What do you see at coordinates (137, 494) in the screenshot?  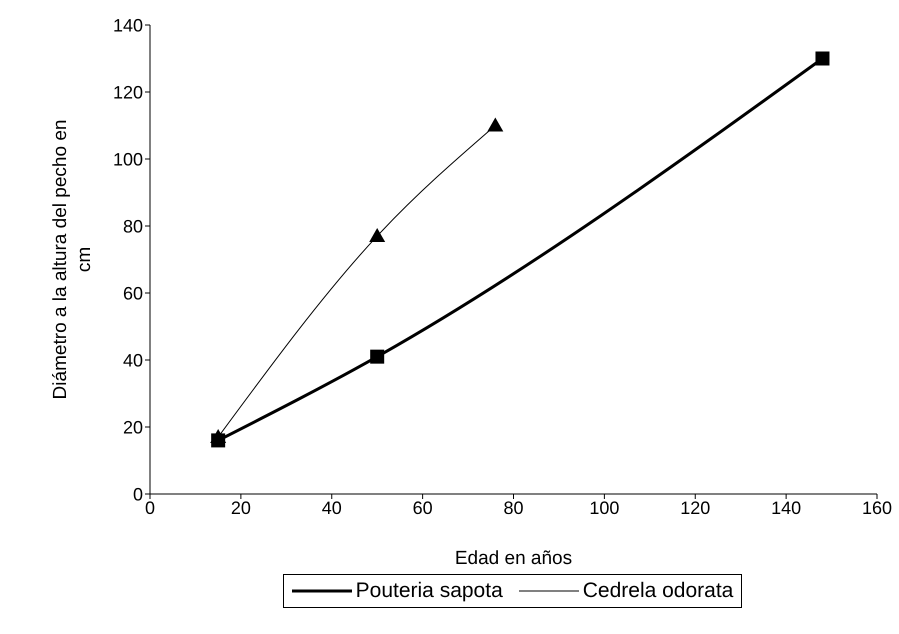 I see `y-tick-label: 0` at bounding box center [137, 494].